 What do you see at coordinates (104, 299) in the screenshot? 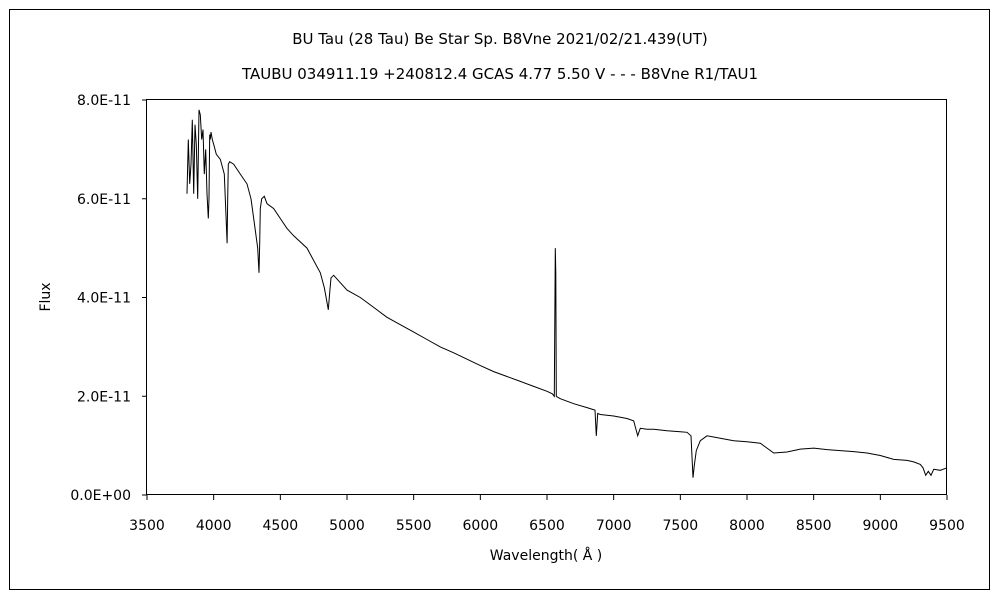
I see `y-tick-label: 4.0E-11` at bounding box center [104, 299].